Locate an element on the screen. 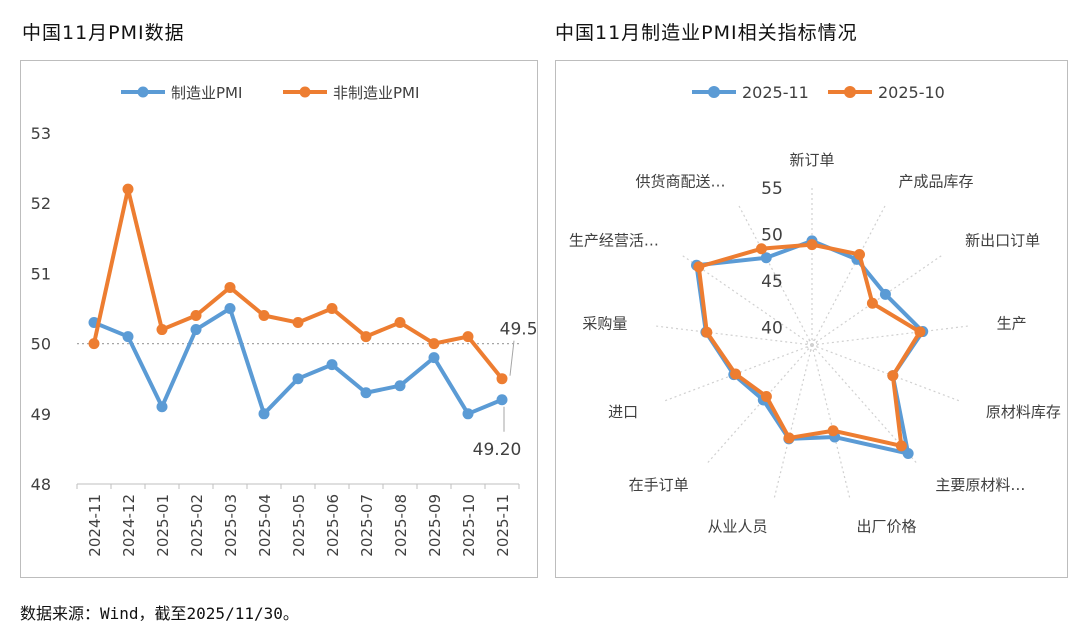 The image size is (1090, 627). radar-center is located at coordinates (812, 345).